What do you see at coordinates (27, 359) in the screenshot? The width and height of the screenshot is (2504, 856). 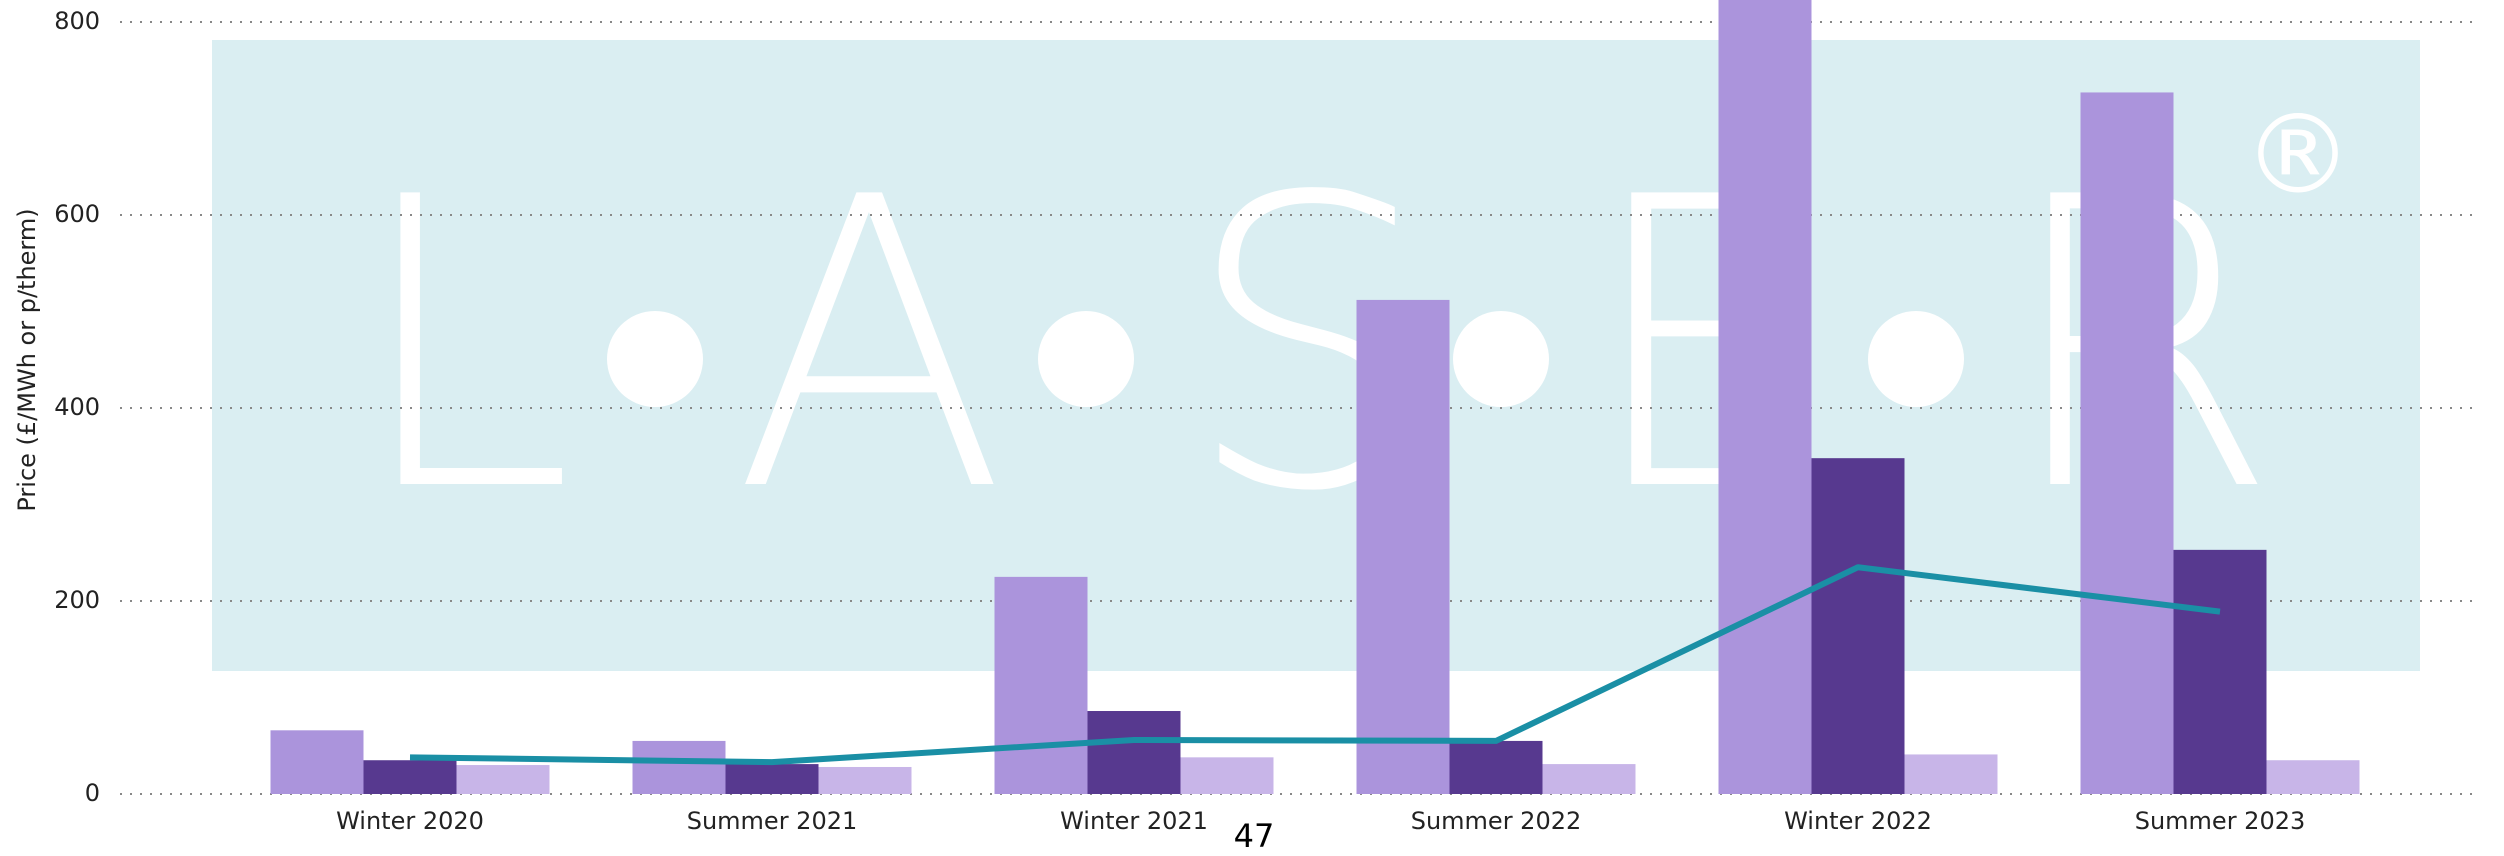 I see `y-axis-label: Price (£/MWh or p/therm)` at bounding box center [27, 359].